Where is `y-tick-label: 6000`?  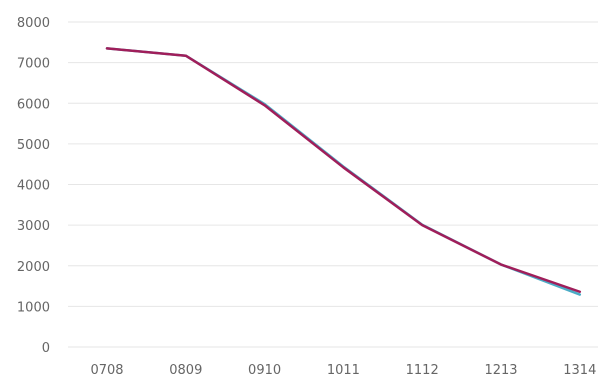 y-tick-label: 6000 is located at coordinates (33, 104).